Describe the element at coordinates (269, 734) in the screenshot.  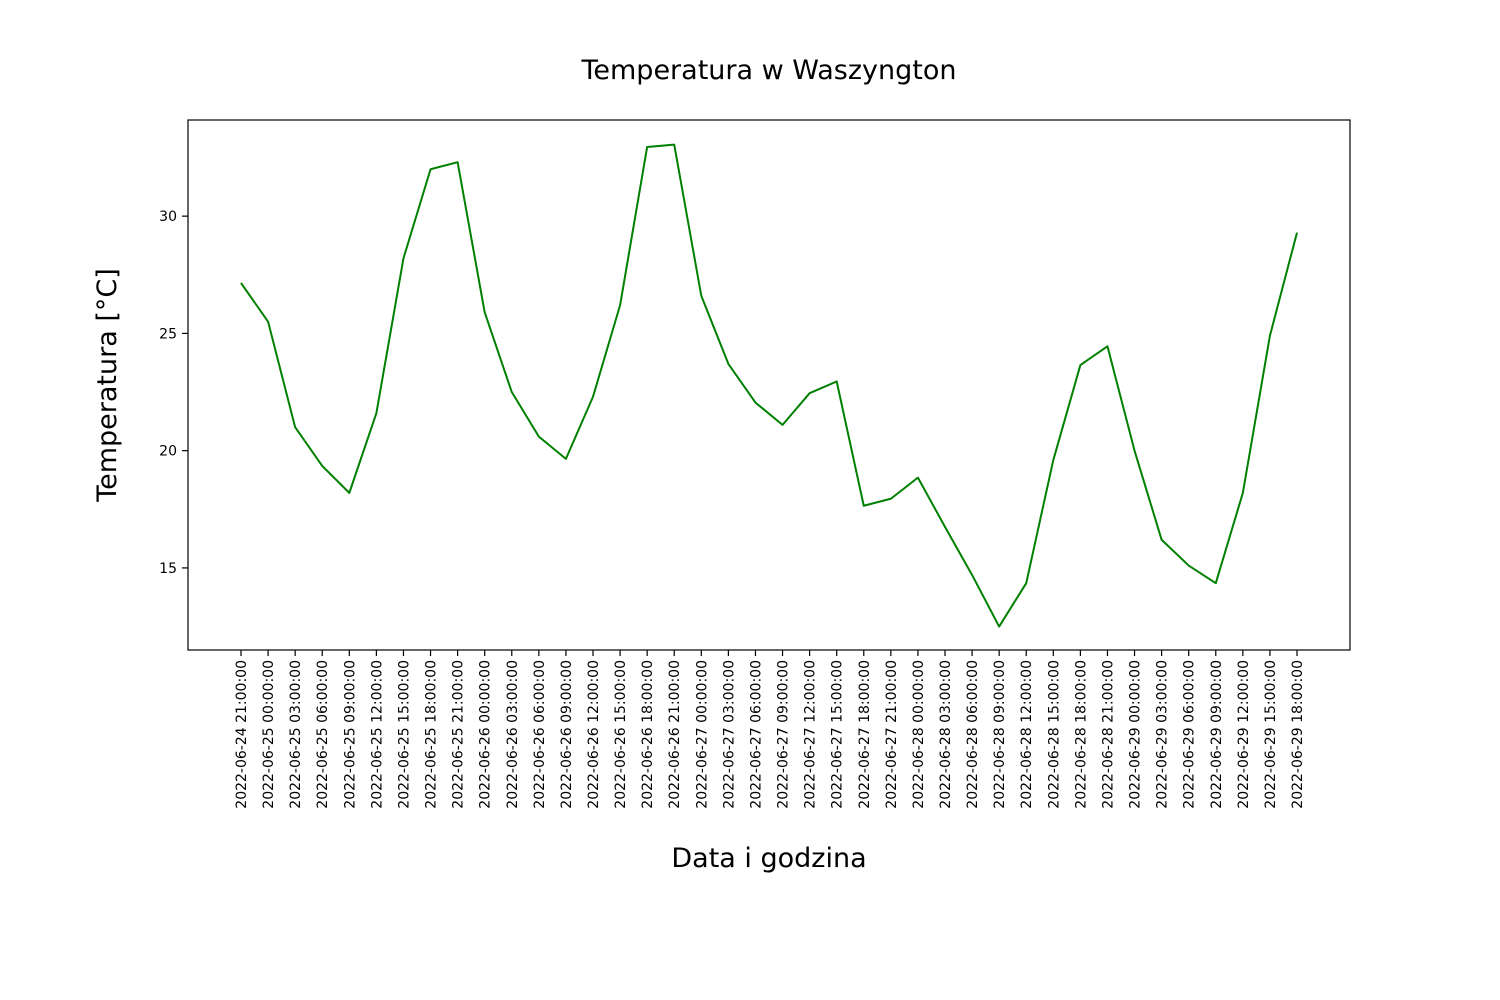
I see `x-tick-label: 2022-06-25 00:00:00` at that location.